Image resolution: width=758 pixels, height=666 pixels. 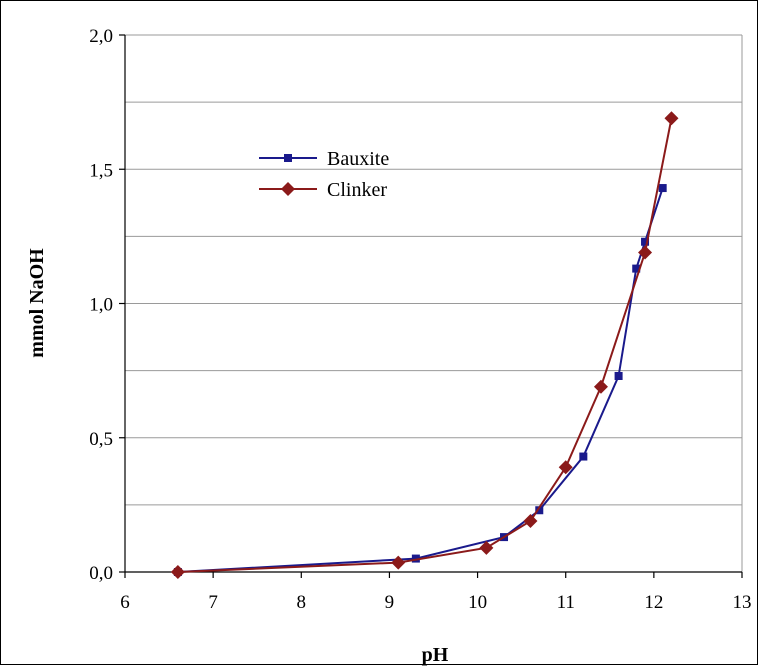 I want to click on legend-label-bauxite: Bauxite, so click(x=358, y=159).